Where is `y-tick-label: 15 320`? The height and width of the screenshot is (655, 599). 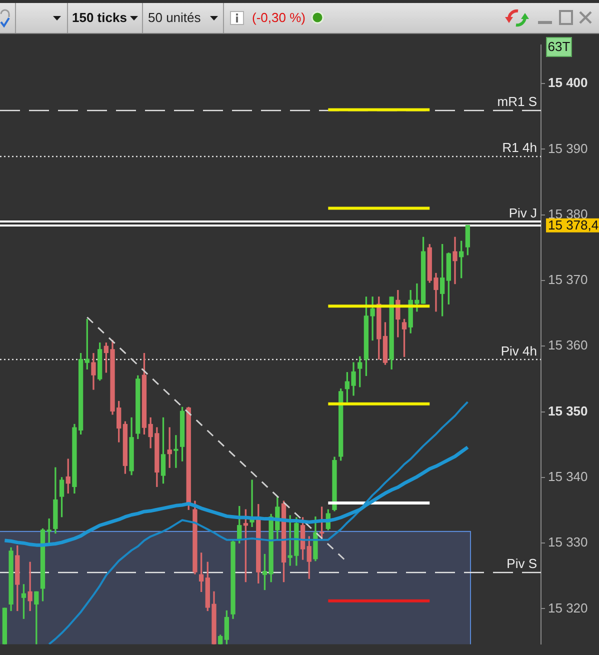
y-tick-label: 15 320 is located at coordinates (568, 608).